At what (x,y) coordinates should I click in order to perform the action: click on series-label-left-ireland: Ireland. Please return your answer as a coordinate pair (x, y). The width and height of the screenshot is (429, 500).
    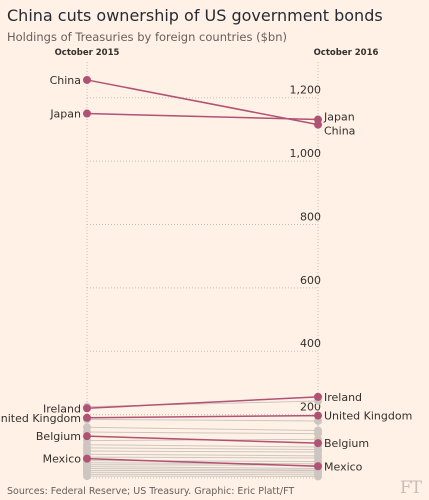
    Looking at the image, I should click on (62, 408).